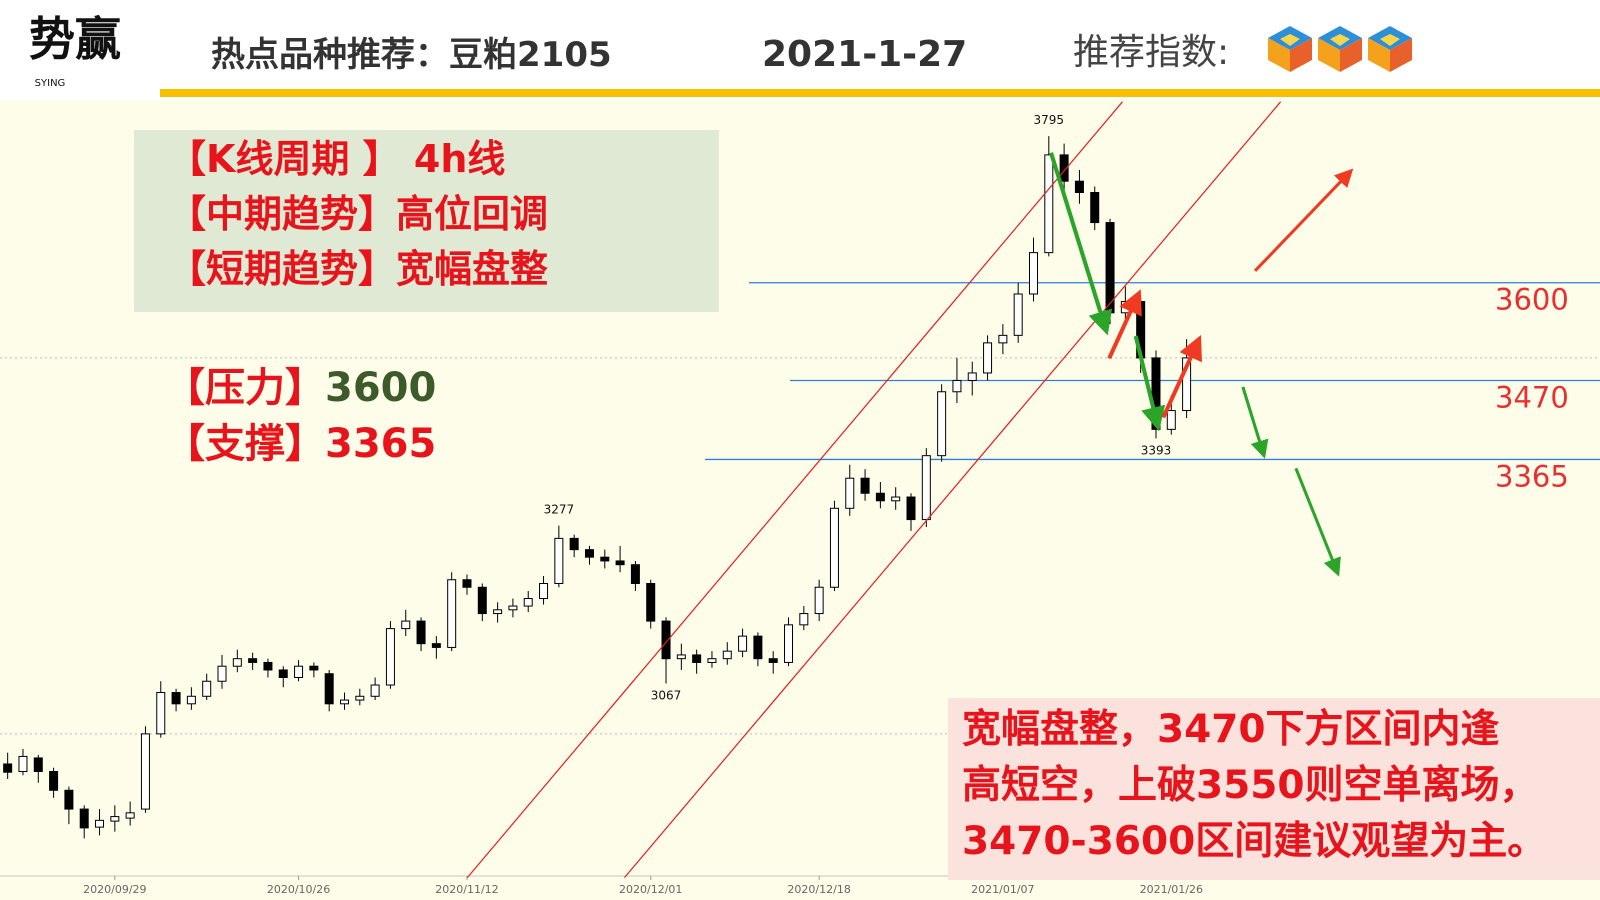 This screenshot has width=1600, height=900. I want to click on header-rule, so click(880, 93).